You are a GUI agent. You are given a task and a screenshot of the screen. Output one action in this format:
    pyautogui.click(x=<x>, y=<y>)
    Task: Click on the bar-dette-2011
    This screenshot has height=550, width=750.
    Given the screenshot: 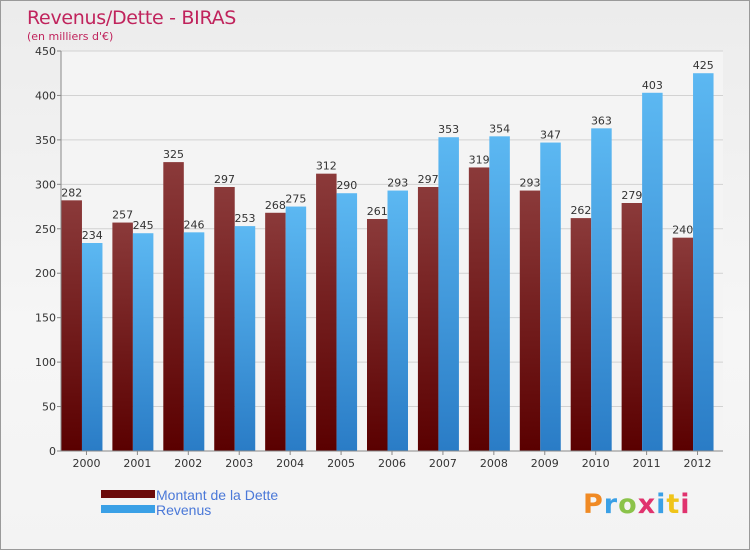 What is the action you would take?
    pyautogui.click(x=632, y=327)
    